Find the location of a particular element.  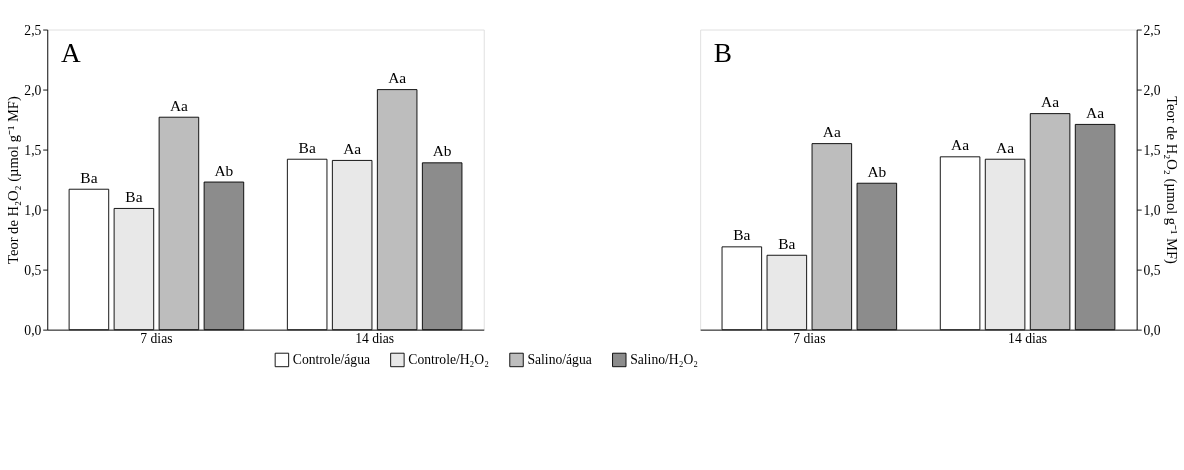

y2-tick-label: 0,5 is located at coordinates (1152, 270).